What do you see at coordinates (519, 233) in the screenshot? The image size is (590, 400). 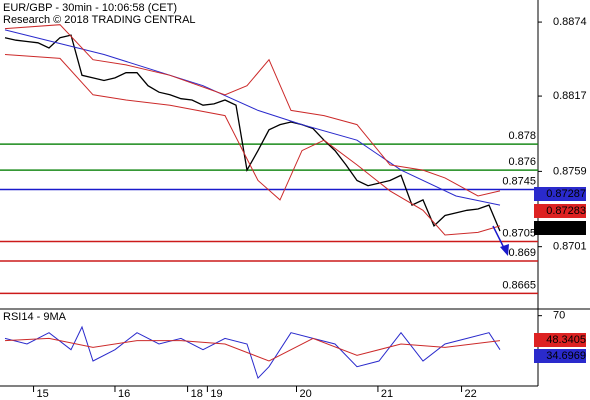 I see `level-label: 0.8705` at bounding box center [519, 233].